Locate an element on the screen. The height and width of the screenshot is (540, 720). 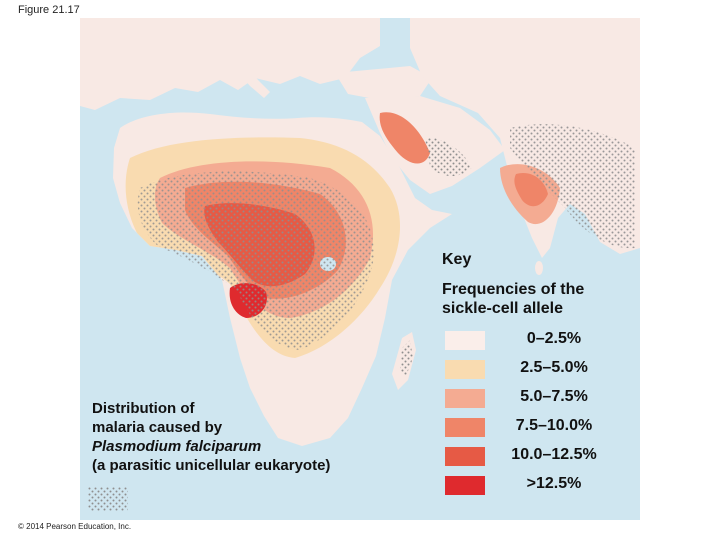
malaria-region-africa is located at coordinates (255, 260).